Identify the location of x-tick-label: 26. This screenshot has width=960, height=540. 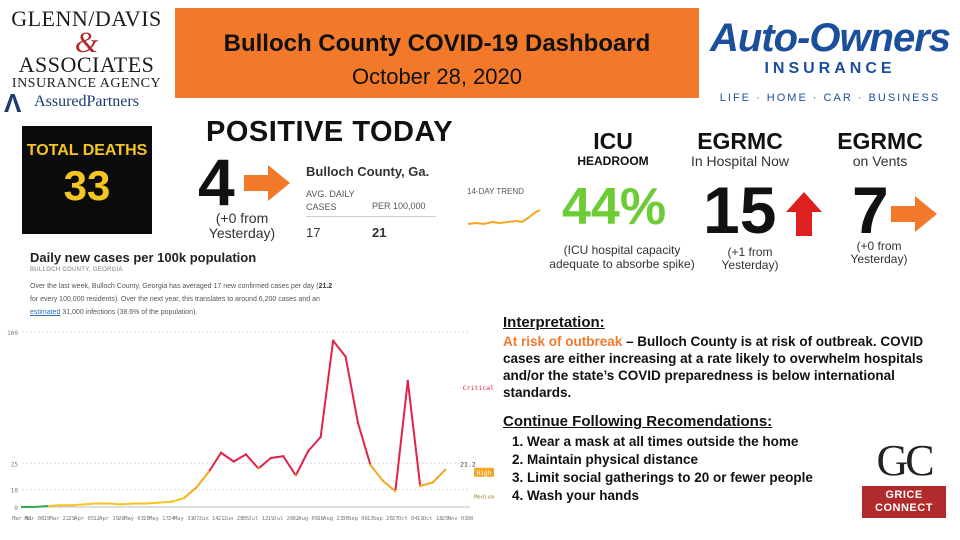
(121, 519).